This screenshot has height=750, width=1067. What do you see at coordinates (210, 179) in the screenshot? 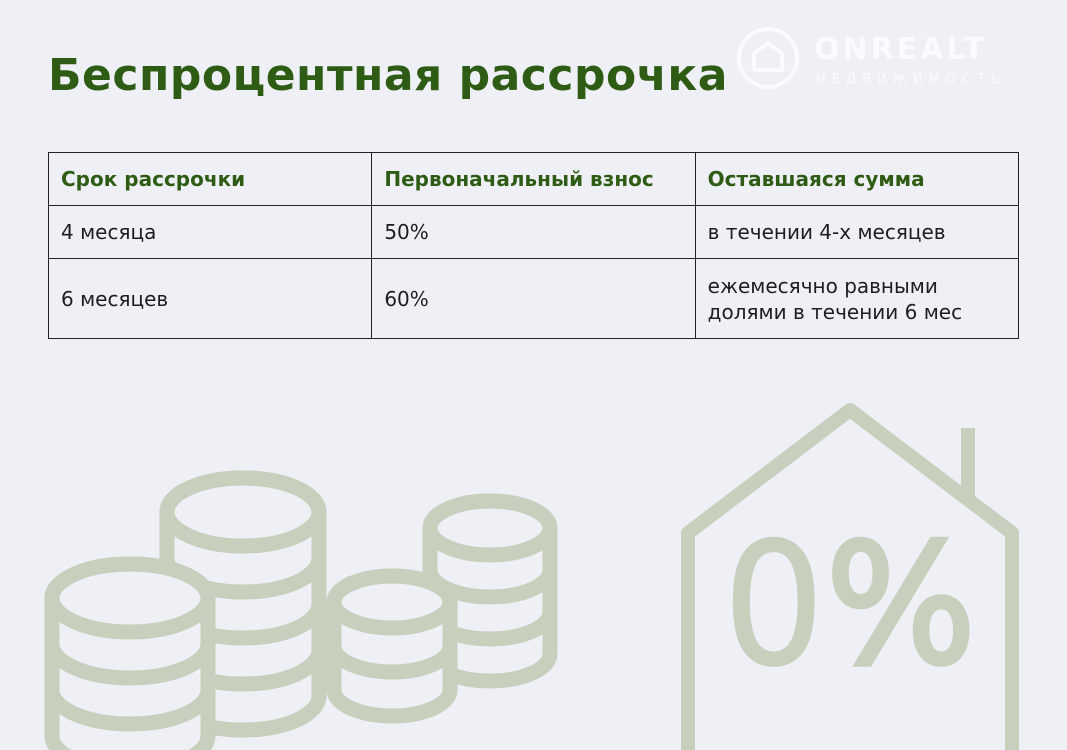
I see `column-header: Срок рассрочки` at bounding box center [210, 179].